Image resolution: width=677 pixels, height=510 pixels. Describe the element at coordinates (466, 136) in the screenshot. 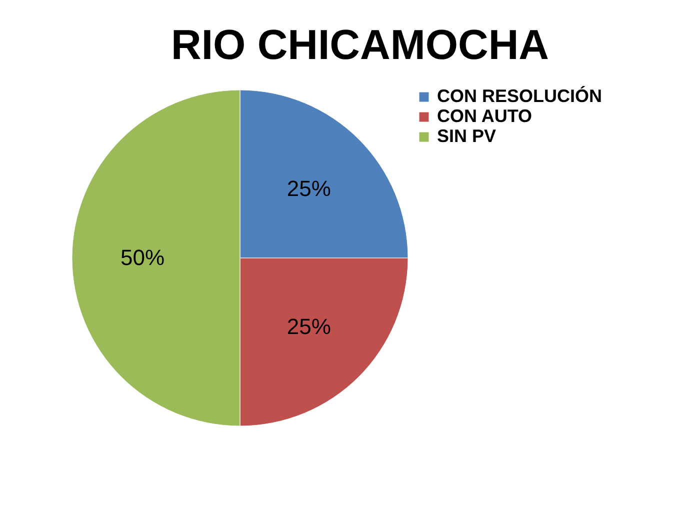

I see `legend-label: SIN PV` at that location.